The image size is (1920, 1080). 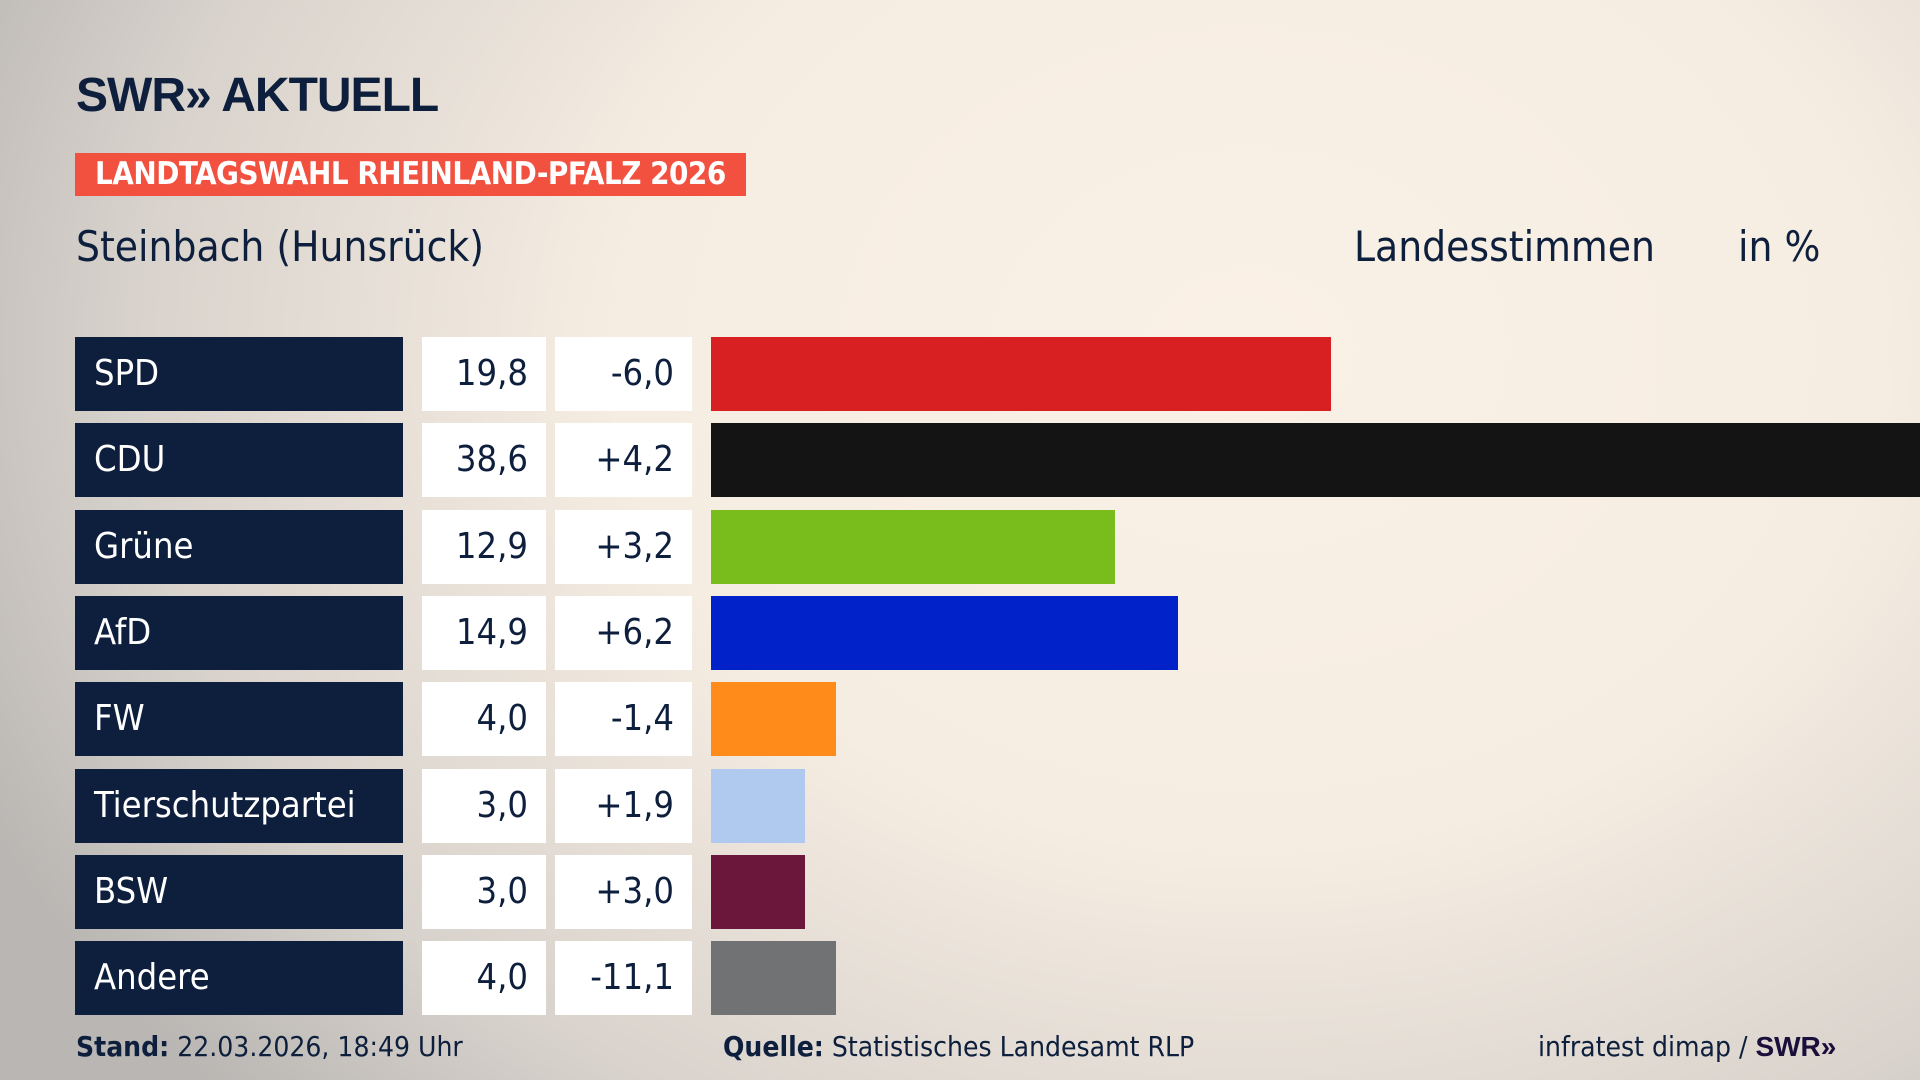 I want to click on diff-label: -1,4, so click(x=623, y=719).